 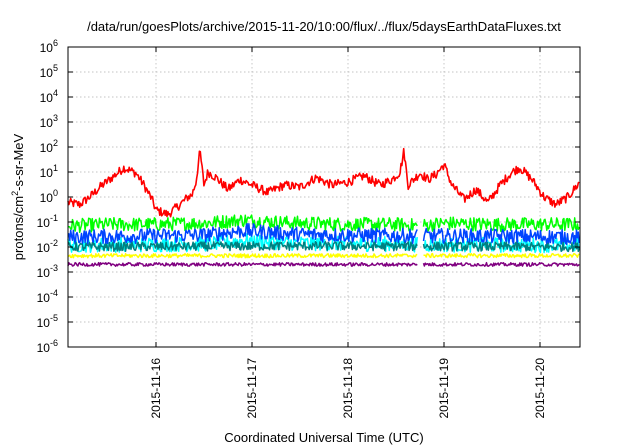 I want to click on y-tick-label: 10⁰, so click(x=49, y=196).